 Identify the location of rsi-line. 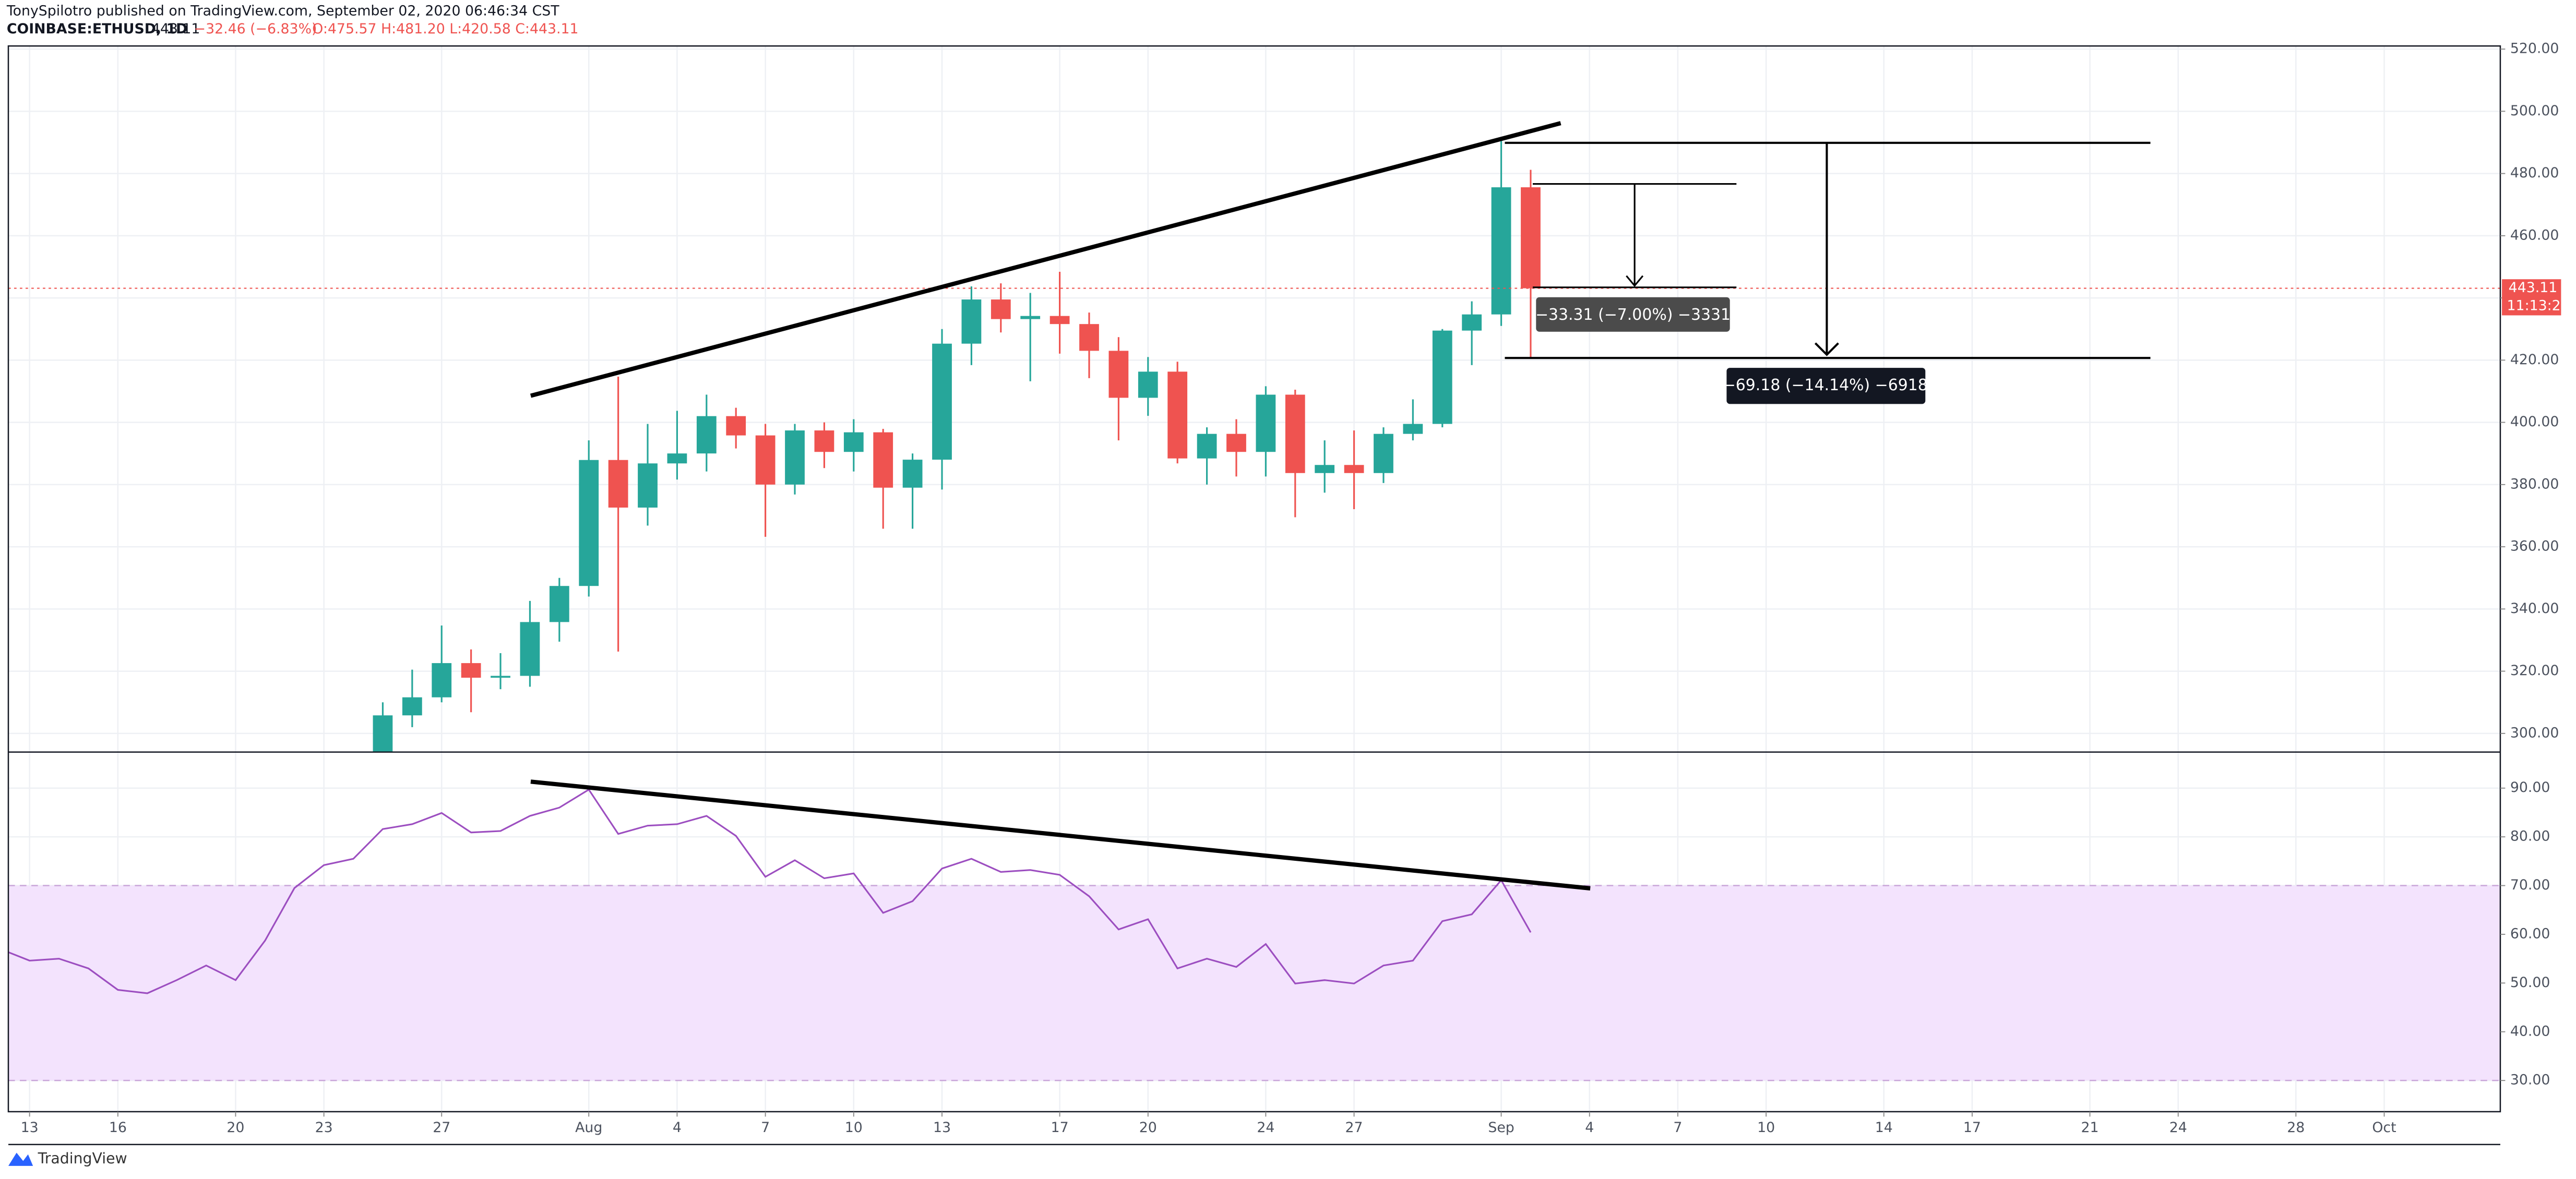
(770, 891).